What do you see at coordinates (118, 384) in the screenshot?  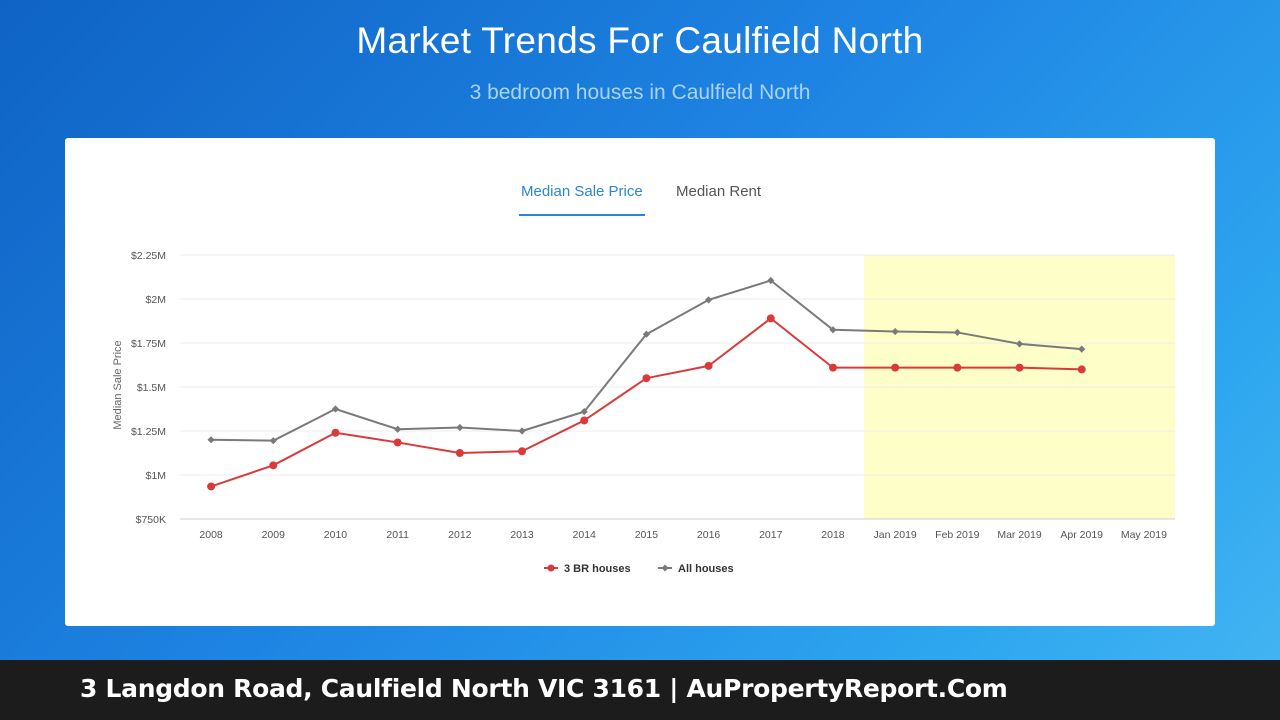 I see `y-axis-label: Median Sale Price` at bounding box center [118, 384].